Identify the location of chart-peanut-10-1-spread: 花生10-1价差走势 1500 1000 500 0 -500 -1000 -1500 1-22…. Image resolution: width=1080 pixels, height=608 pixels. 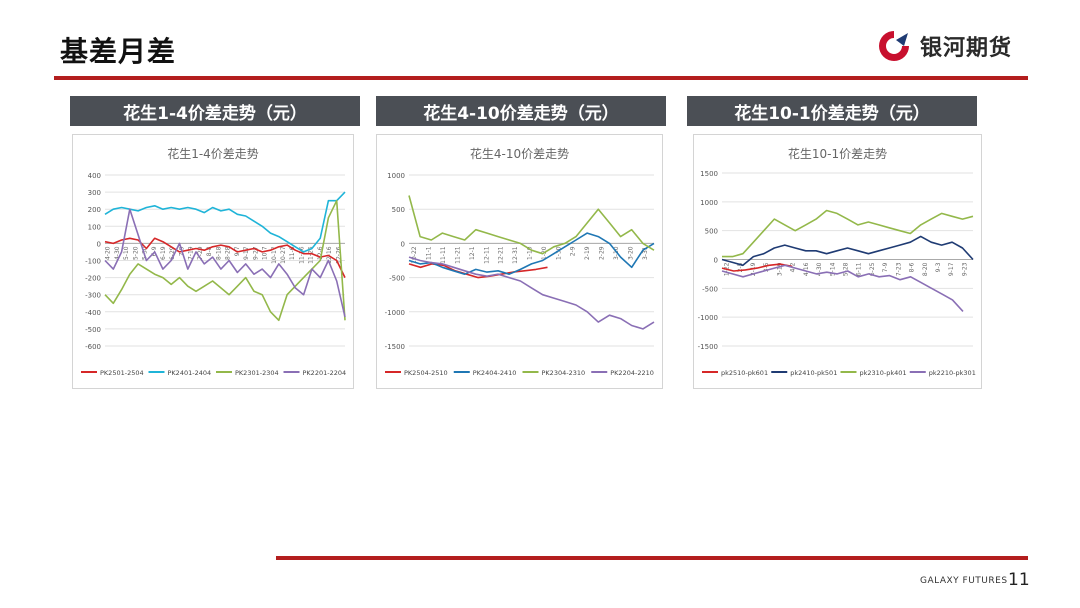
(837, 261).